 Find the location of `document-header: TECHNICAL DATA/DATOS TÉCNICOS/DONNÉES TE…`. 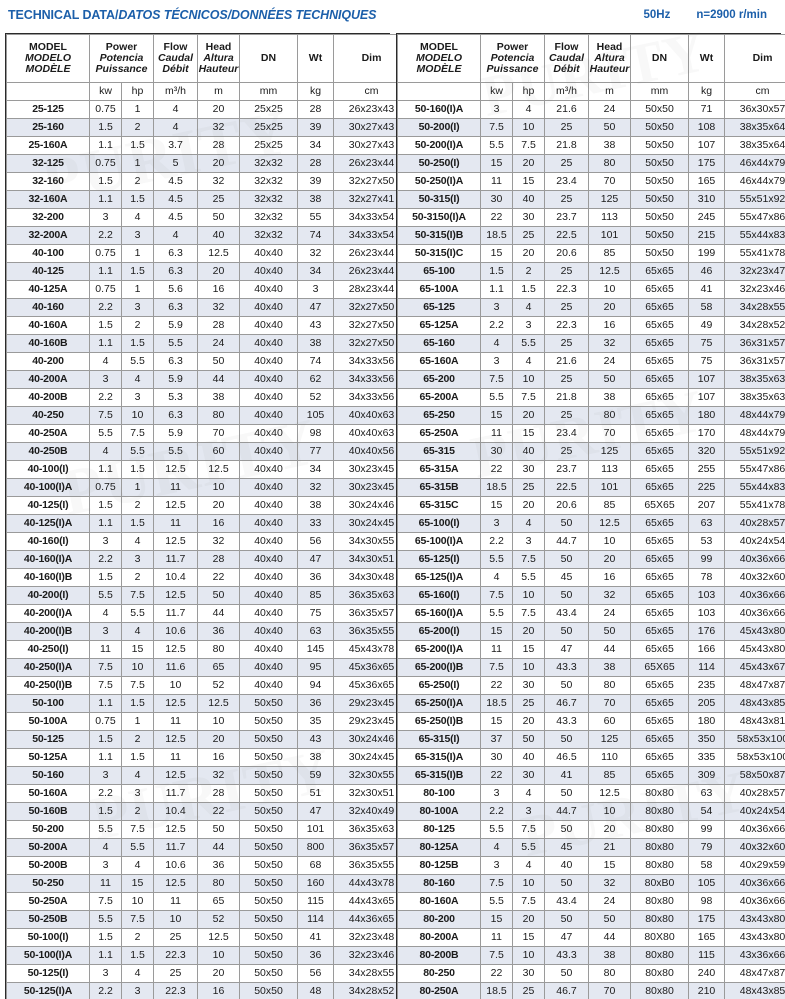

document-header: TECHNICAL DATA/DATOS TÉCNICOS/DONNÉES TE… is located at coordinates (392, 15).